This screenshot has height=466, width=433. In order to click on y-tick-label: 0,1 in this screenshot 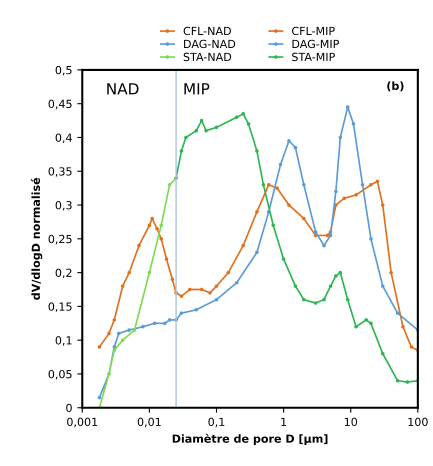, I will do `click(64, 341)`.